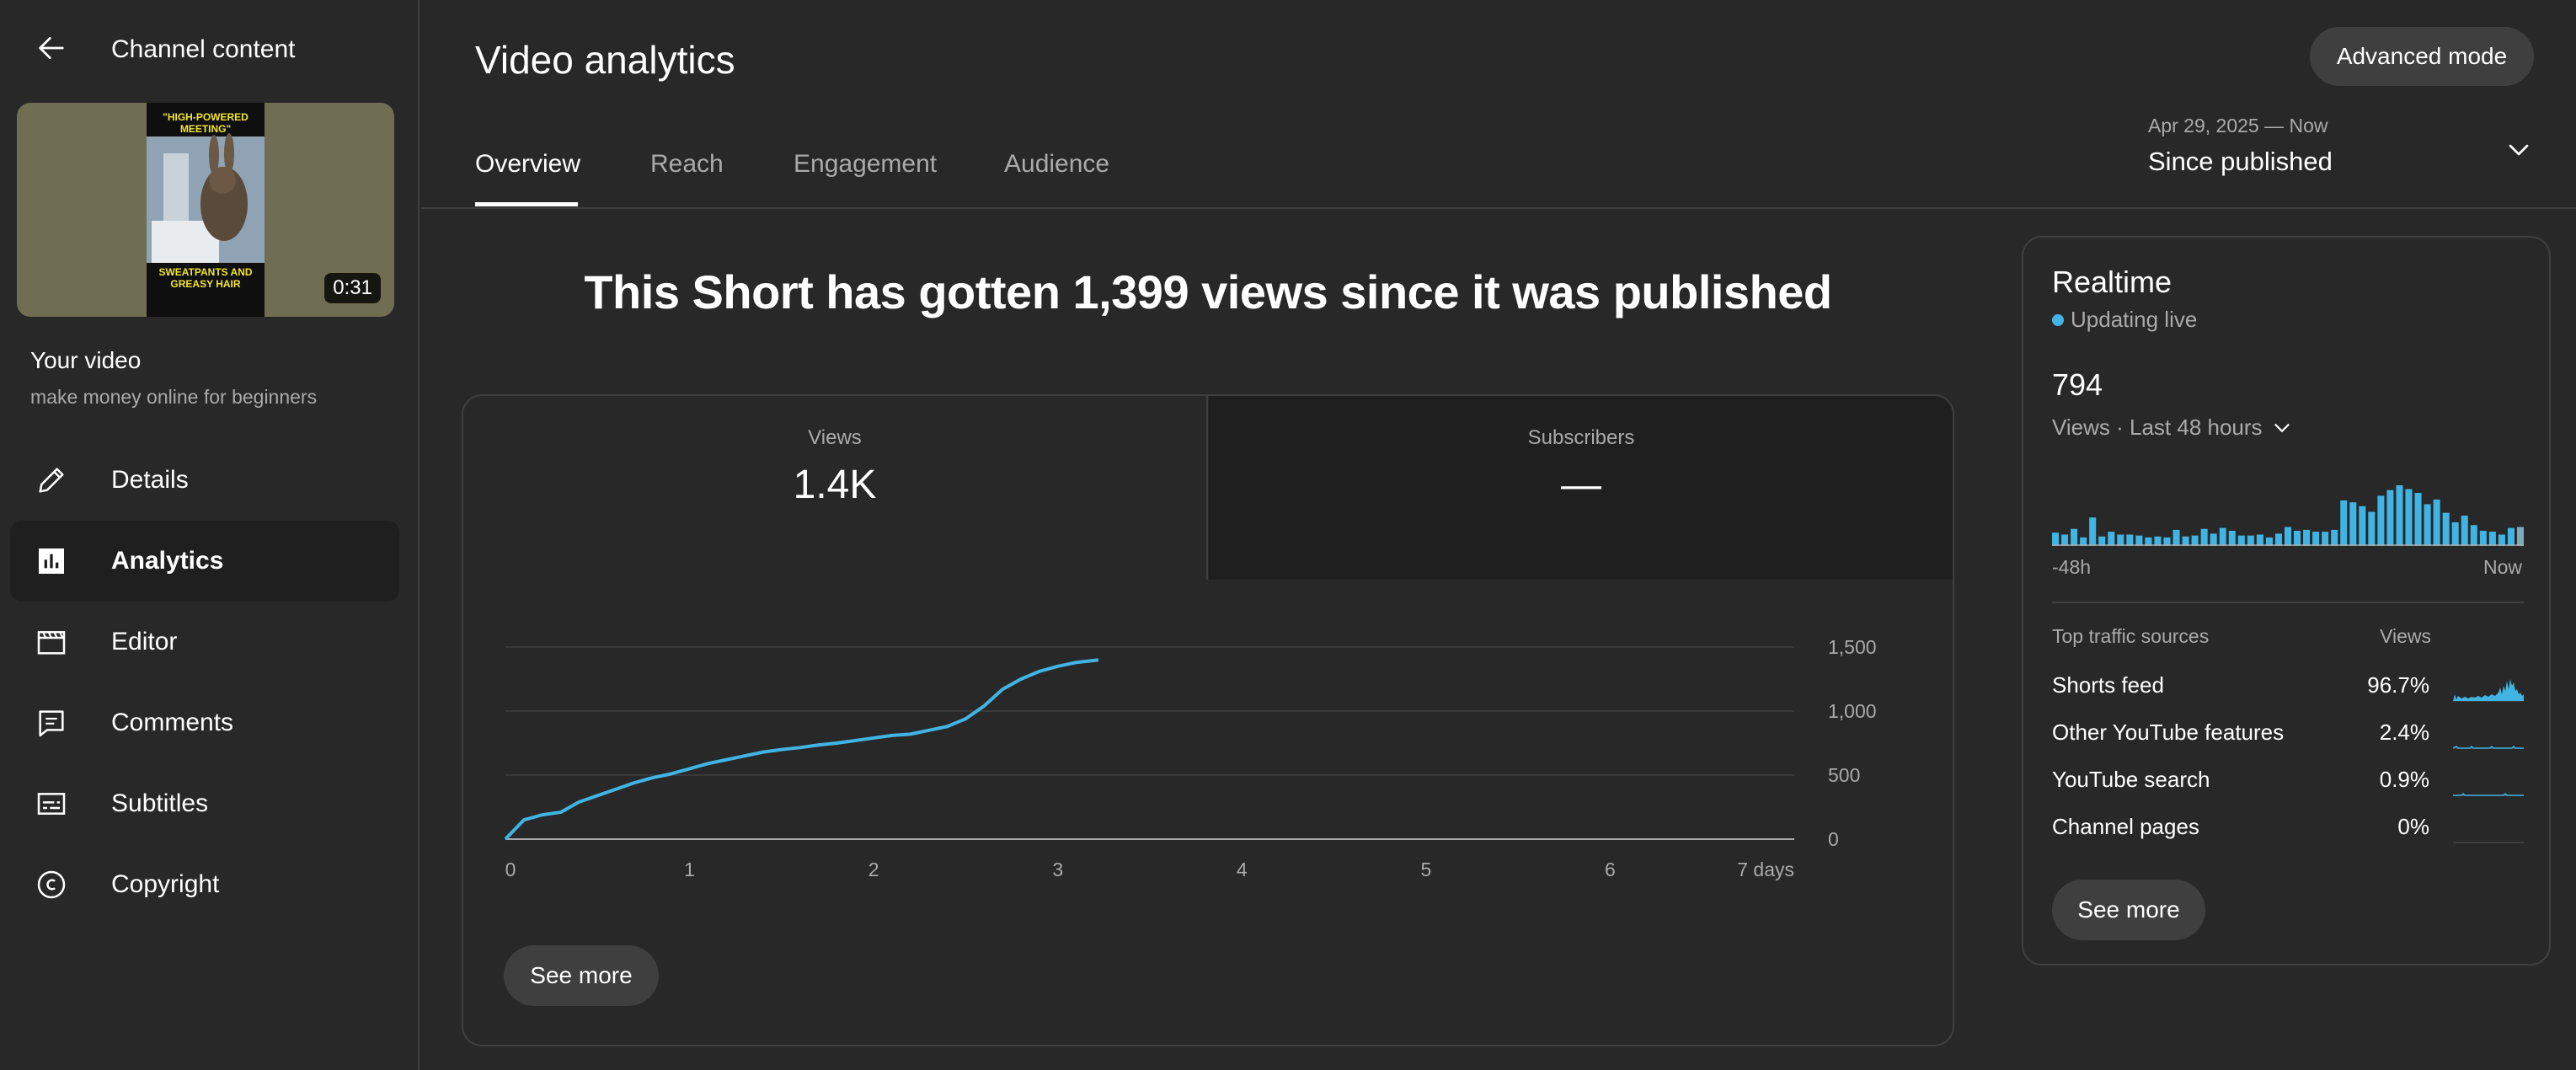 The width and height of the screenshot is (2576, 1070). I want to click on live-status: Updating live, so click(2124, 320).